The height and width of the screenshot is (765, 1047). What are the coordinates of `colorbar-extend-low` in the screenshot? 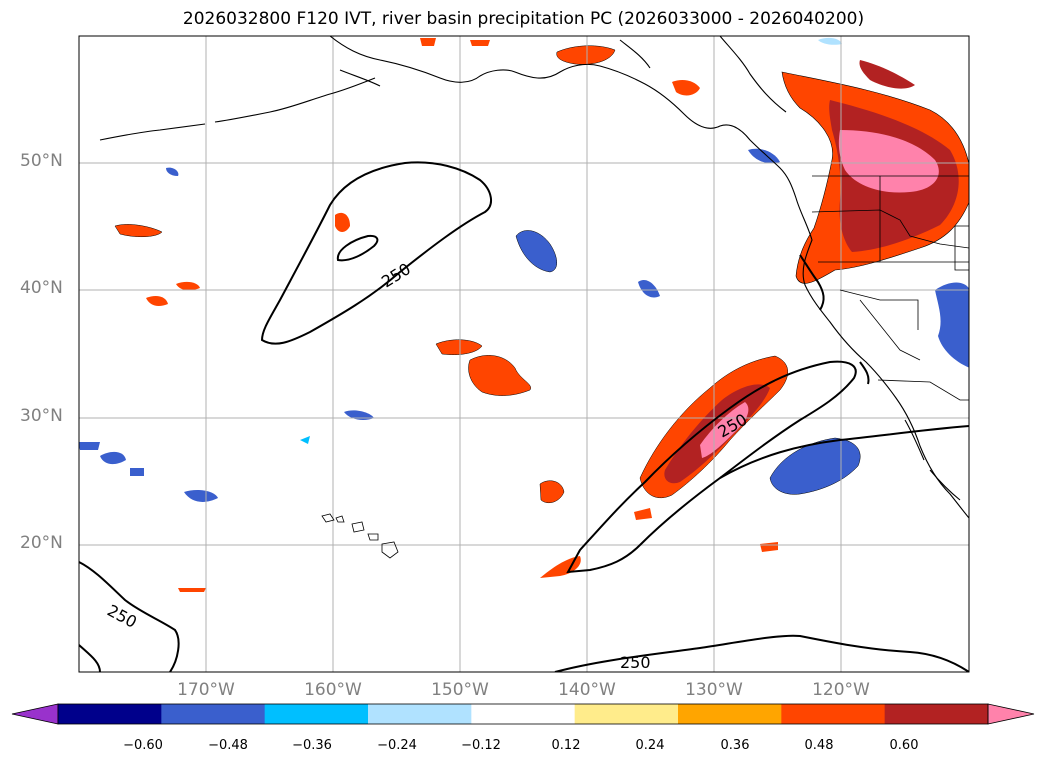 It's located at (35, 714).